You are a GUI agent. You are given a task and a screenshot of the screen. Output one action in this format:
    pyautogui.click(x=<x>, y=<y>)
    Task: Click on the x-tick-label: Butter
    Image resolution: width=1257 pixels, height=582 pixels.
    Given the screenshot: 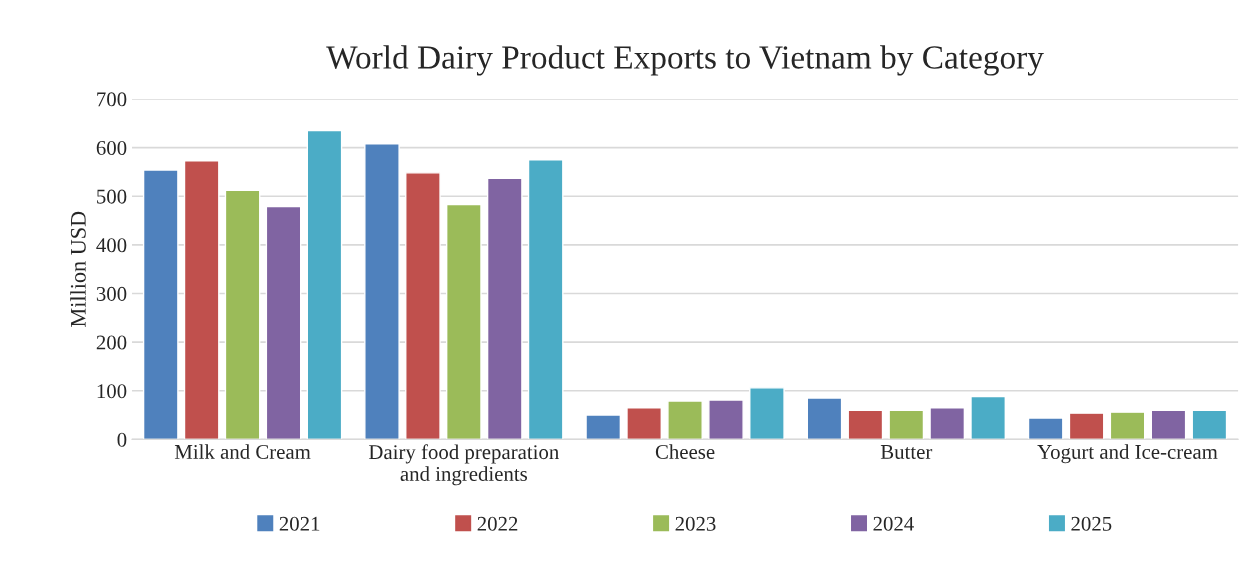 What is the action you would take?
    pyautogui.click(x=906, y=452)
    